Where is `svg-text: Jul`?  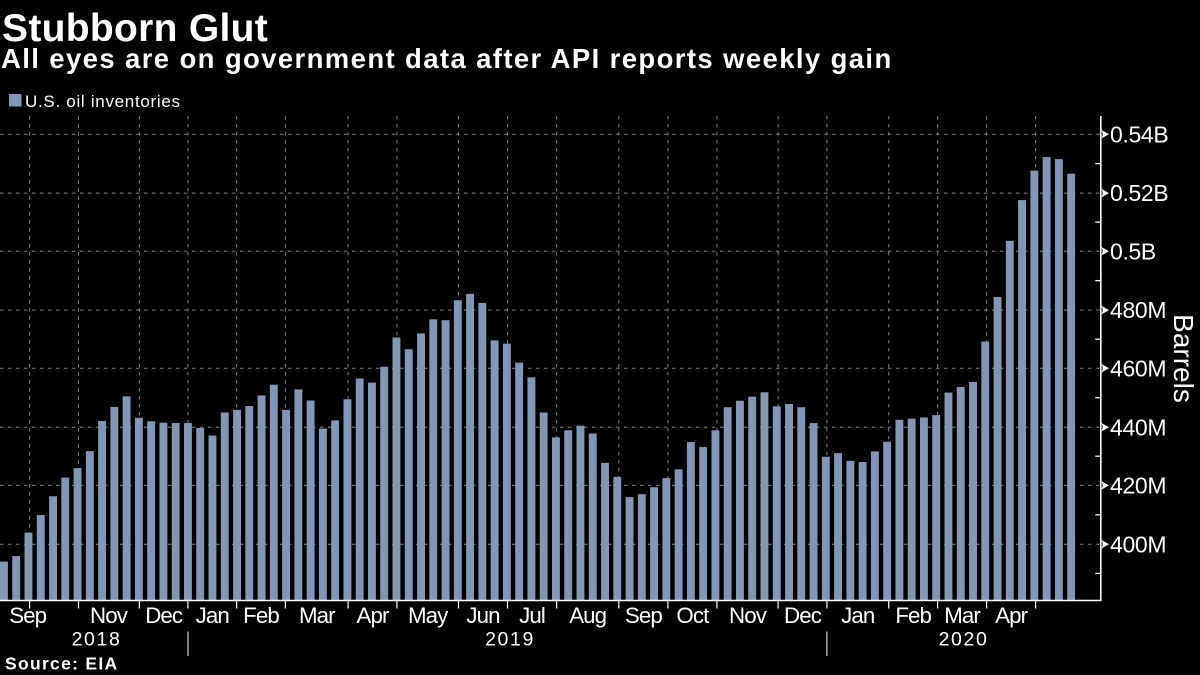
svg-text: Jul is located at coordinates (532, 615).